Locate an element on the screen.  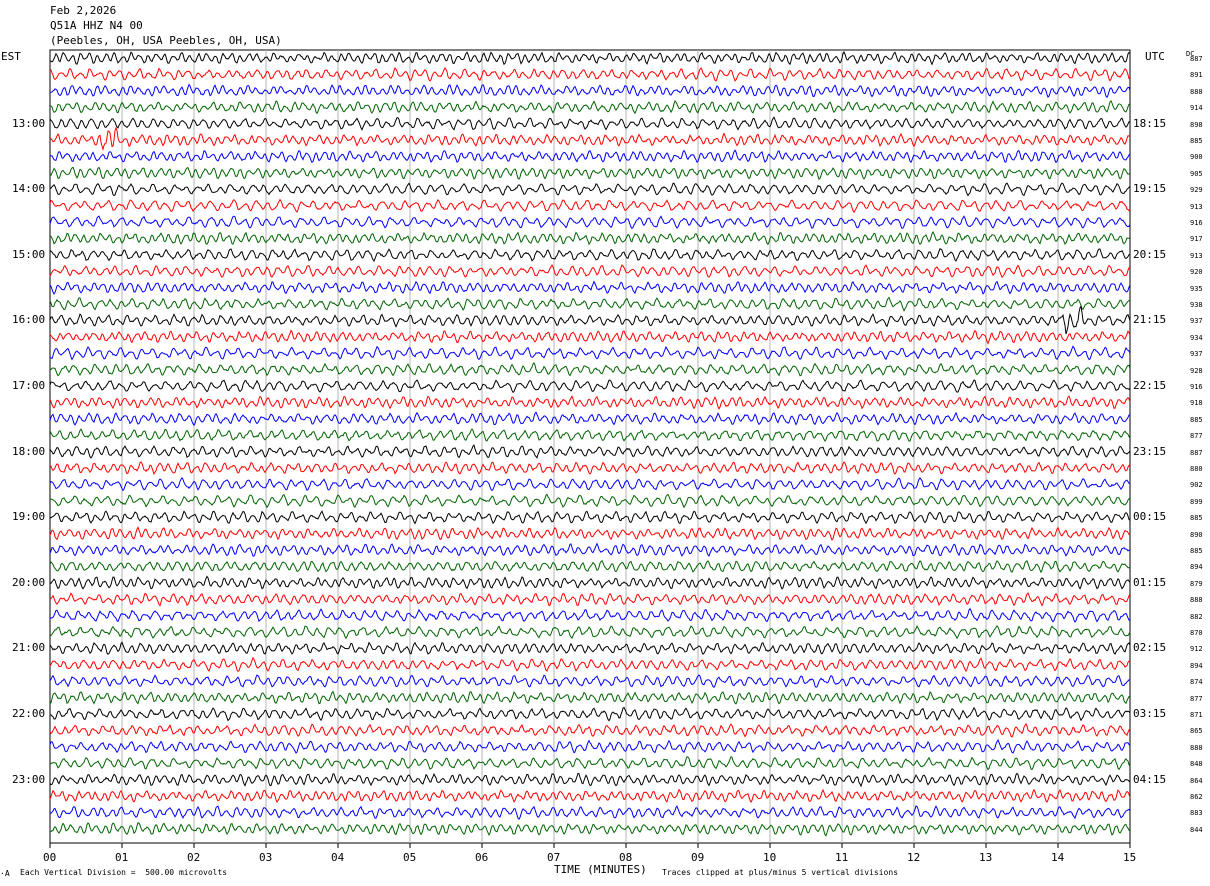
dc-offset-value: 864 is located at coordinates (1196, 780).